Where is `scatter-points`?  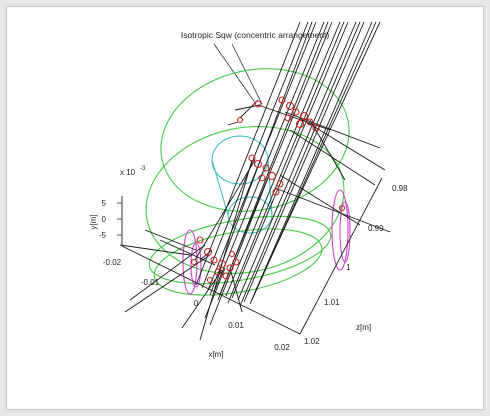 scatter-points is located at coordinates (268, 190).